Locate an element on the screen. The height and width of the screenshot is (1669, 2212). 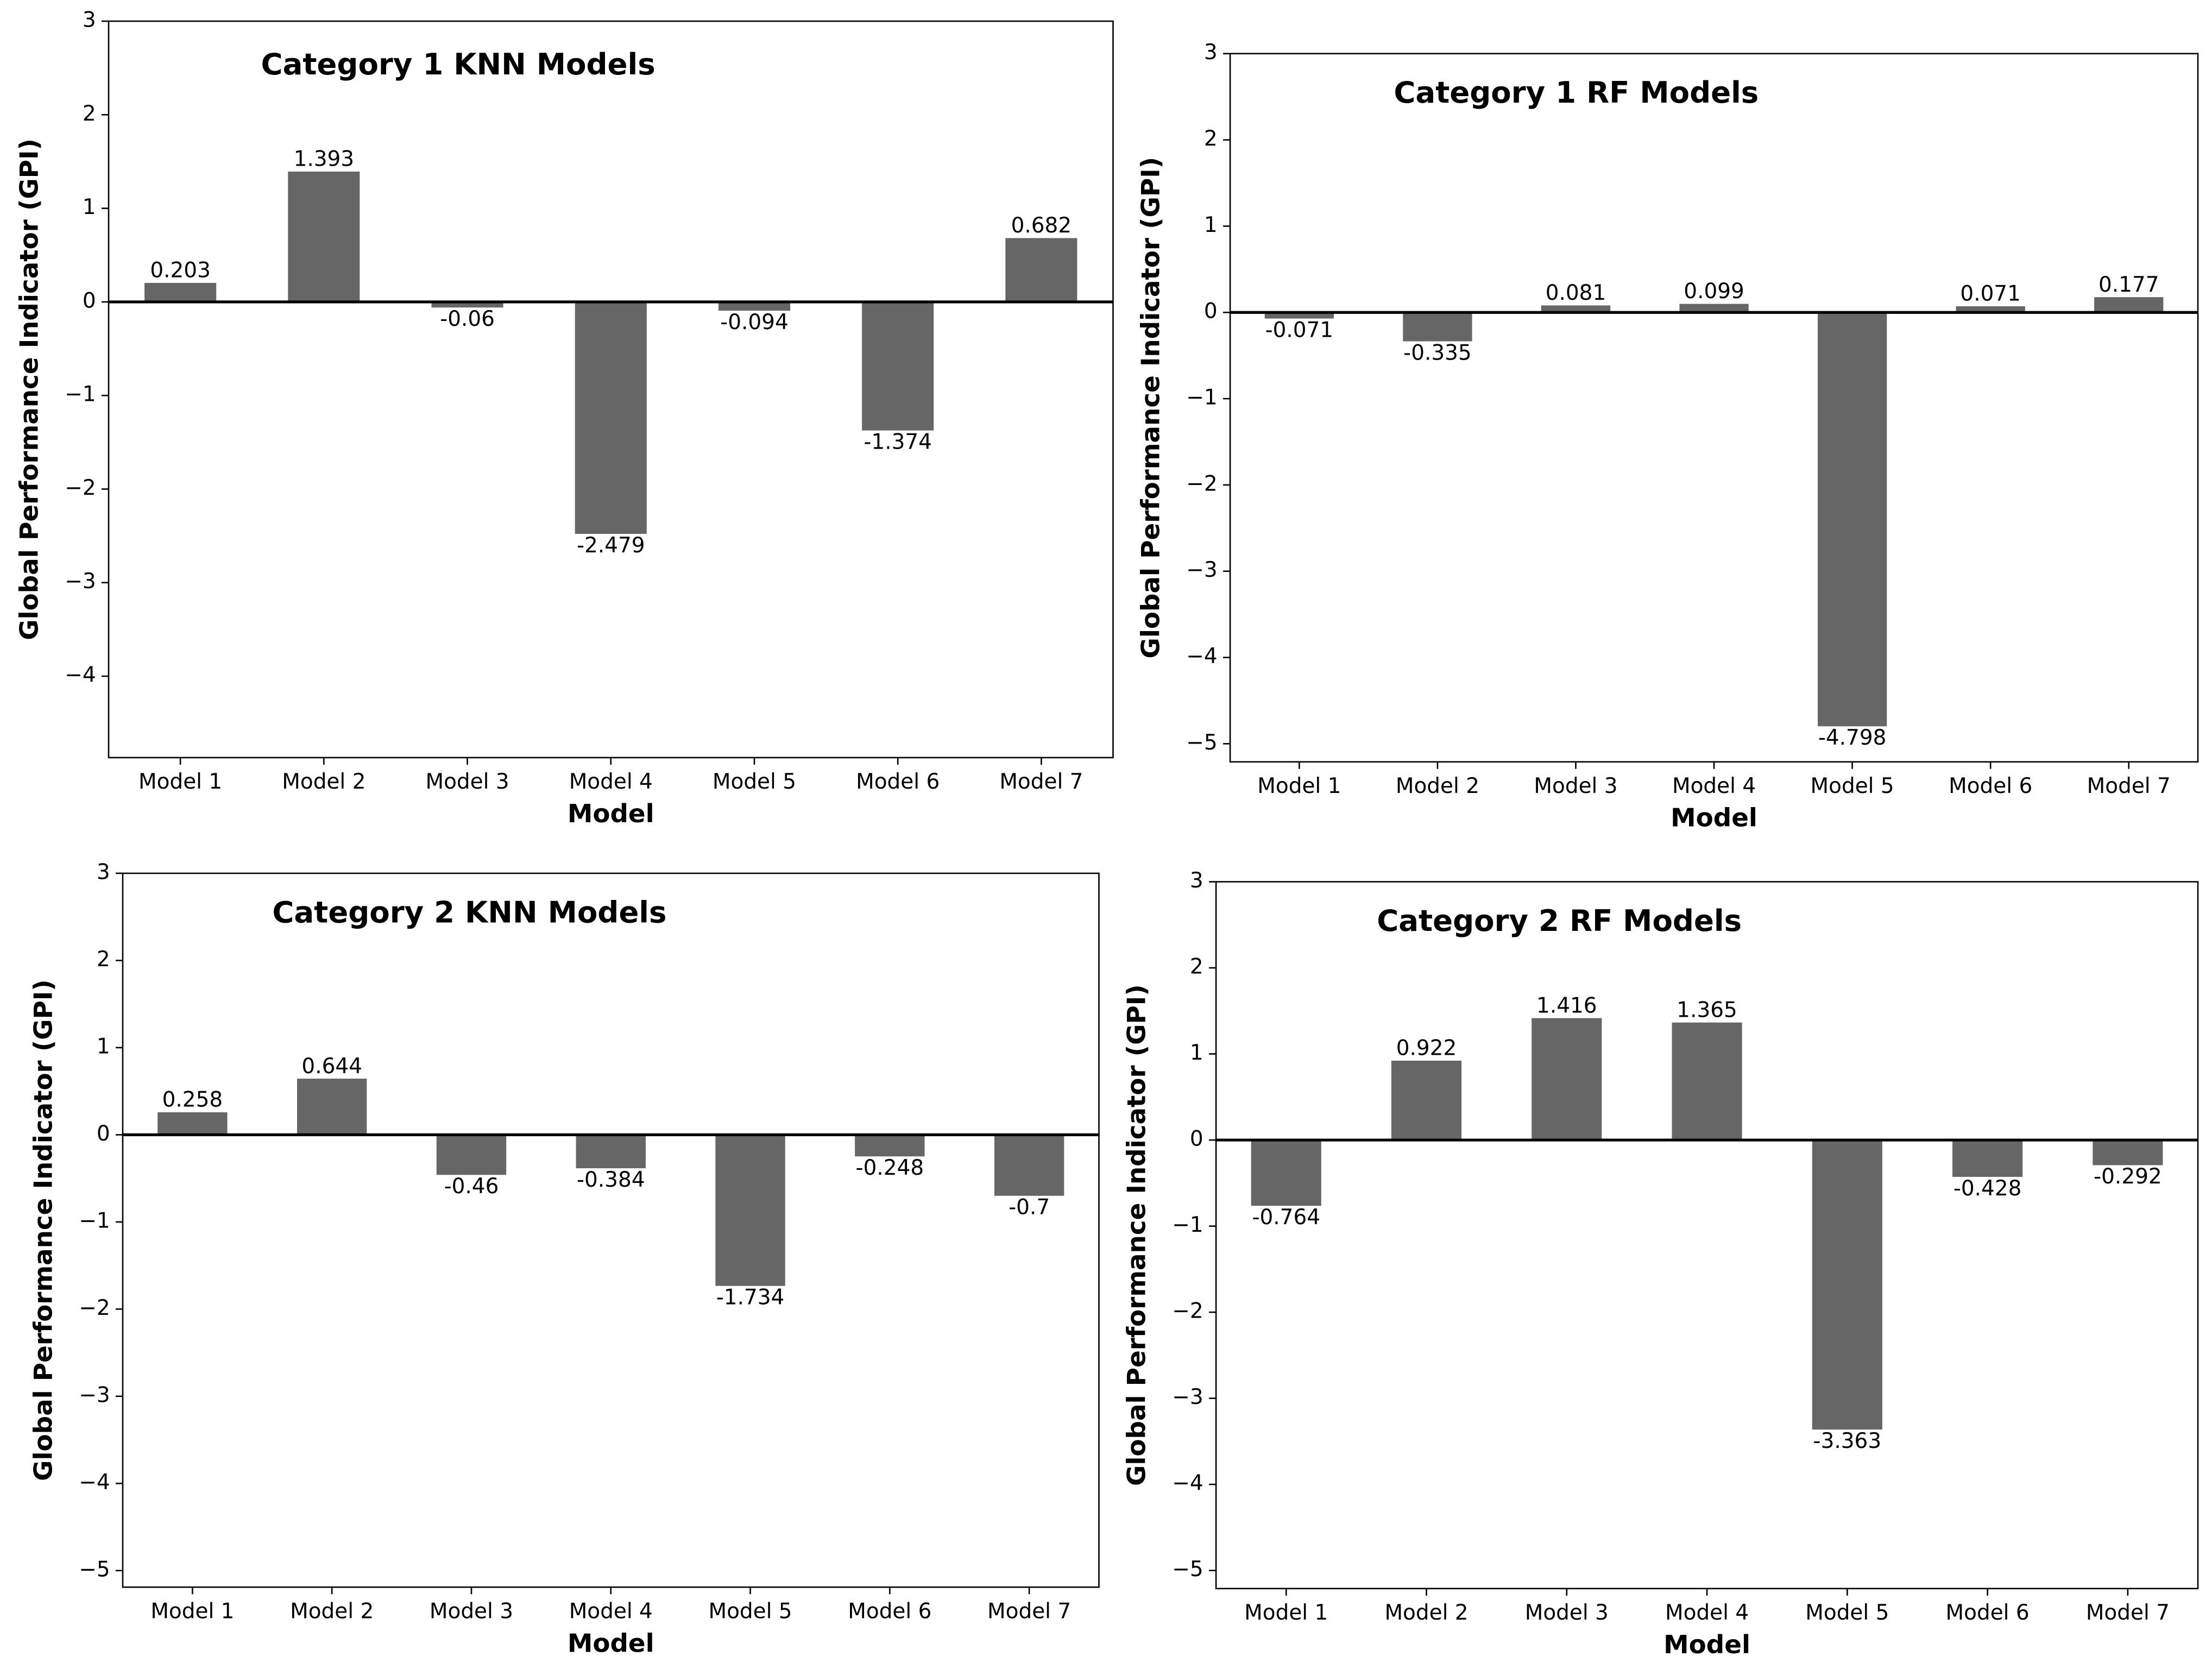
value-label: -4.798 is located at coordinates (1852, 738).